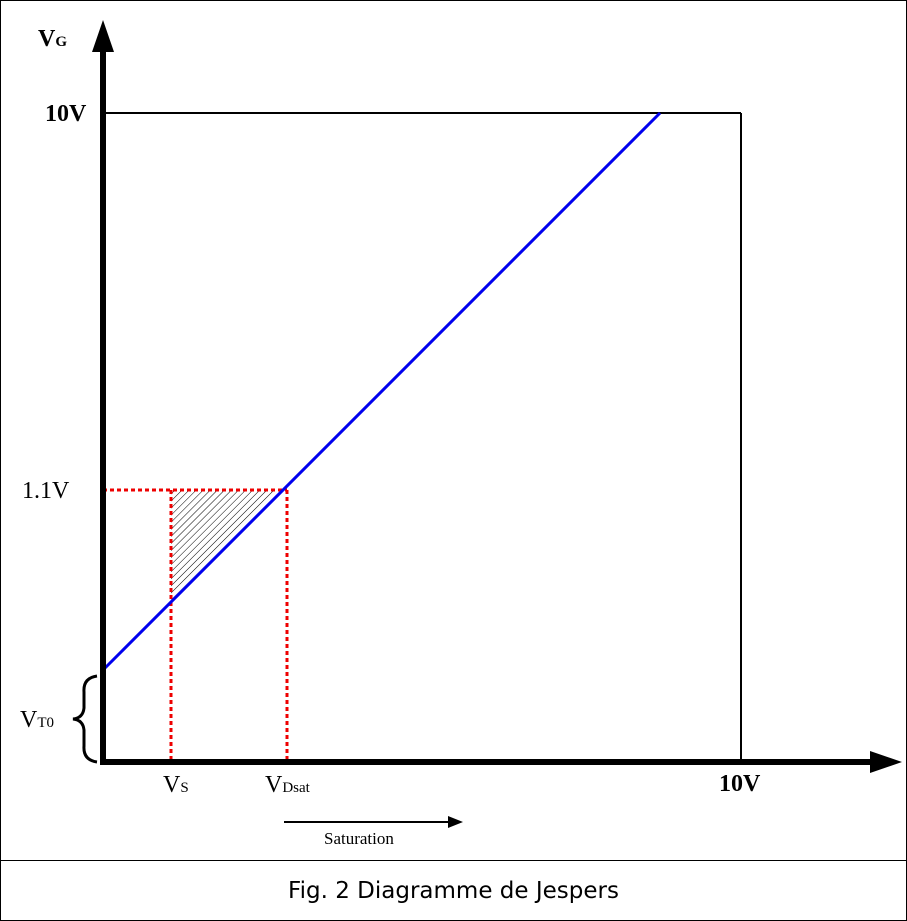 This screenshot has height=921, width=907. What do you see at coordinates (196, 625) in the screenshot?
I see `guide-lines` at bounding box center [196, 625].